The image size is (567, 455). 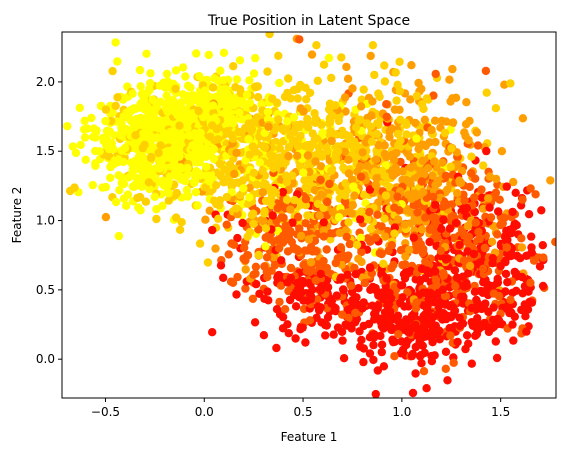 I want to click on y-axis-label: Feature 2, so click(x=17, y=215).